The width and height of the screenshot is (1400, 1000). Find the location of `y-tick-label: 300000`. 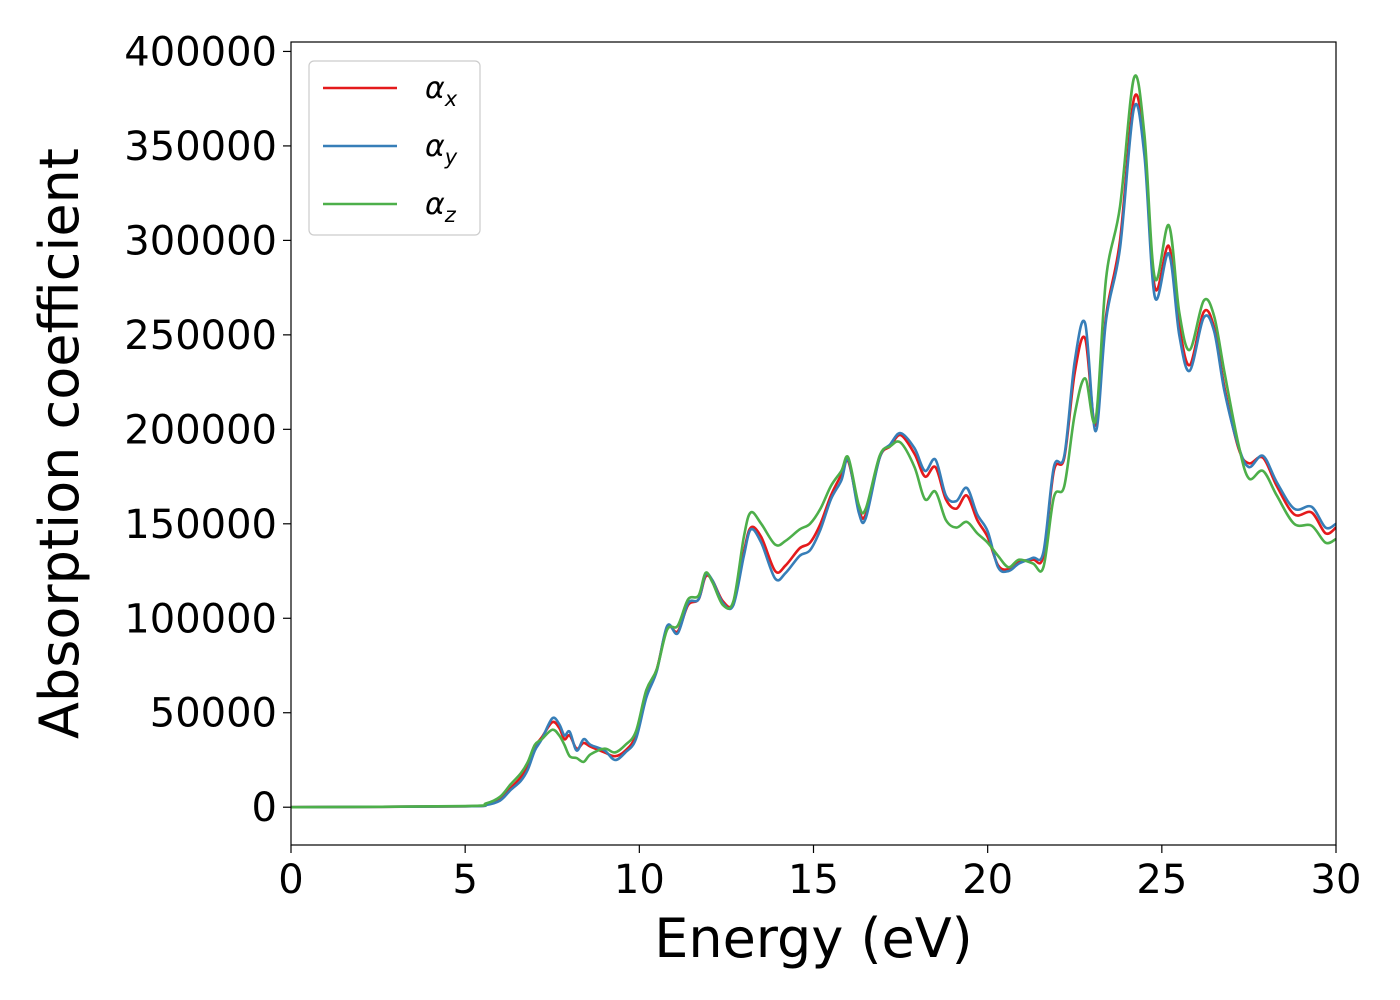

y-tick-label: 300000 is located at coordinates (200, 241).